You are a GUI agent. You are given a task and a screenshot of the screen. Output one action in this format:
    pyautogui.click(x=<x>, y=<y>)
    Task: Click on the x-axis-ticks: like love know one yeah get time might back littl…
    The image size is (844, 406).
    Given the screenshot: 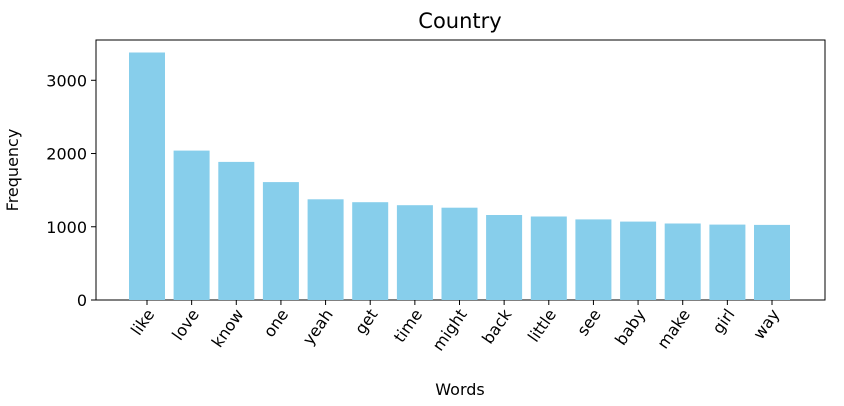 What is the action you would take?
    pyautogui.click(x=455, y=327)
    